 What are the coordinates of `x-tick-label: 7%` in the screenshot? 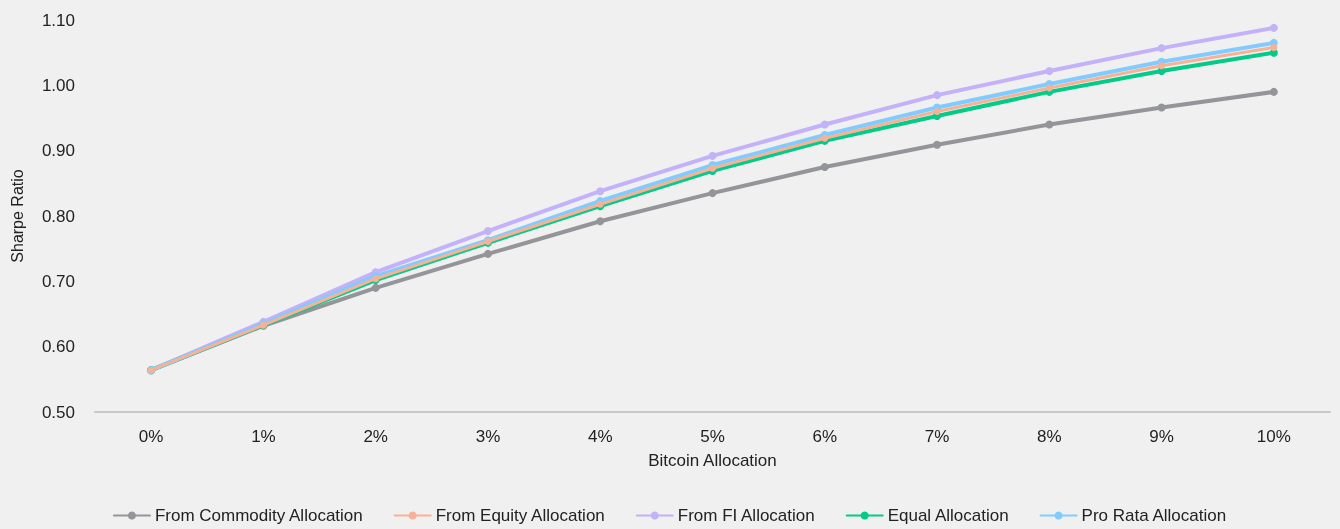 It's located at (937, 436).